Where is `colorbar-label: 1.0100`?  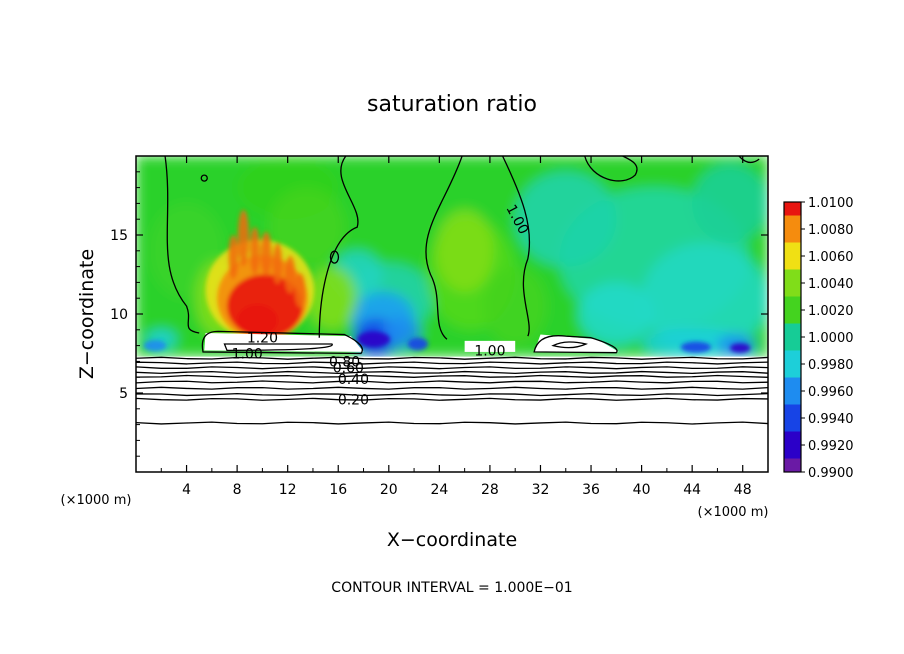 colorbar-label: 1.0100 is located at coordinates (831, 203).